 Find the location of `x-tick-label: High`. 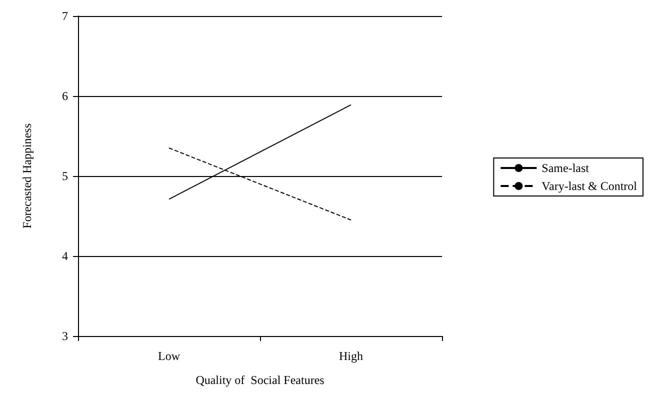

x-tick-label: High is located at coordinates (351, 356).